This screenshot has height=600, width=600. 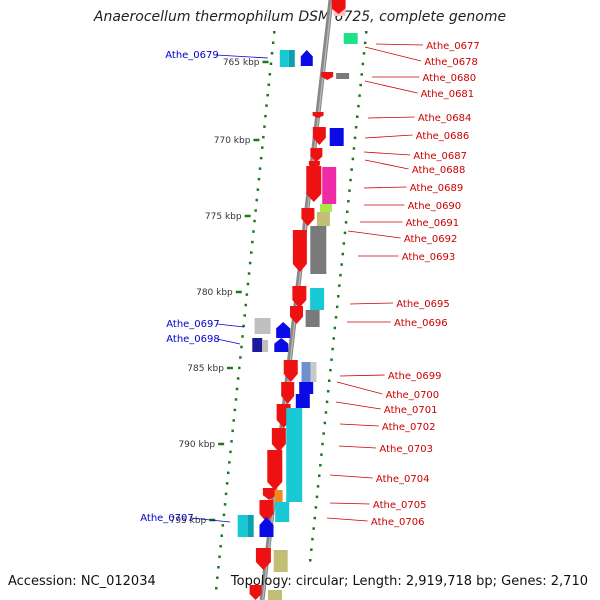 I want to click on gene-label: Athe_0691, so click(x=433, y=223).